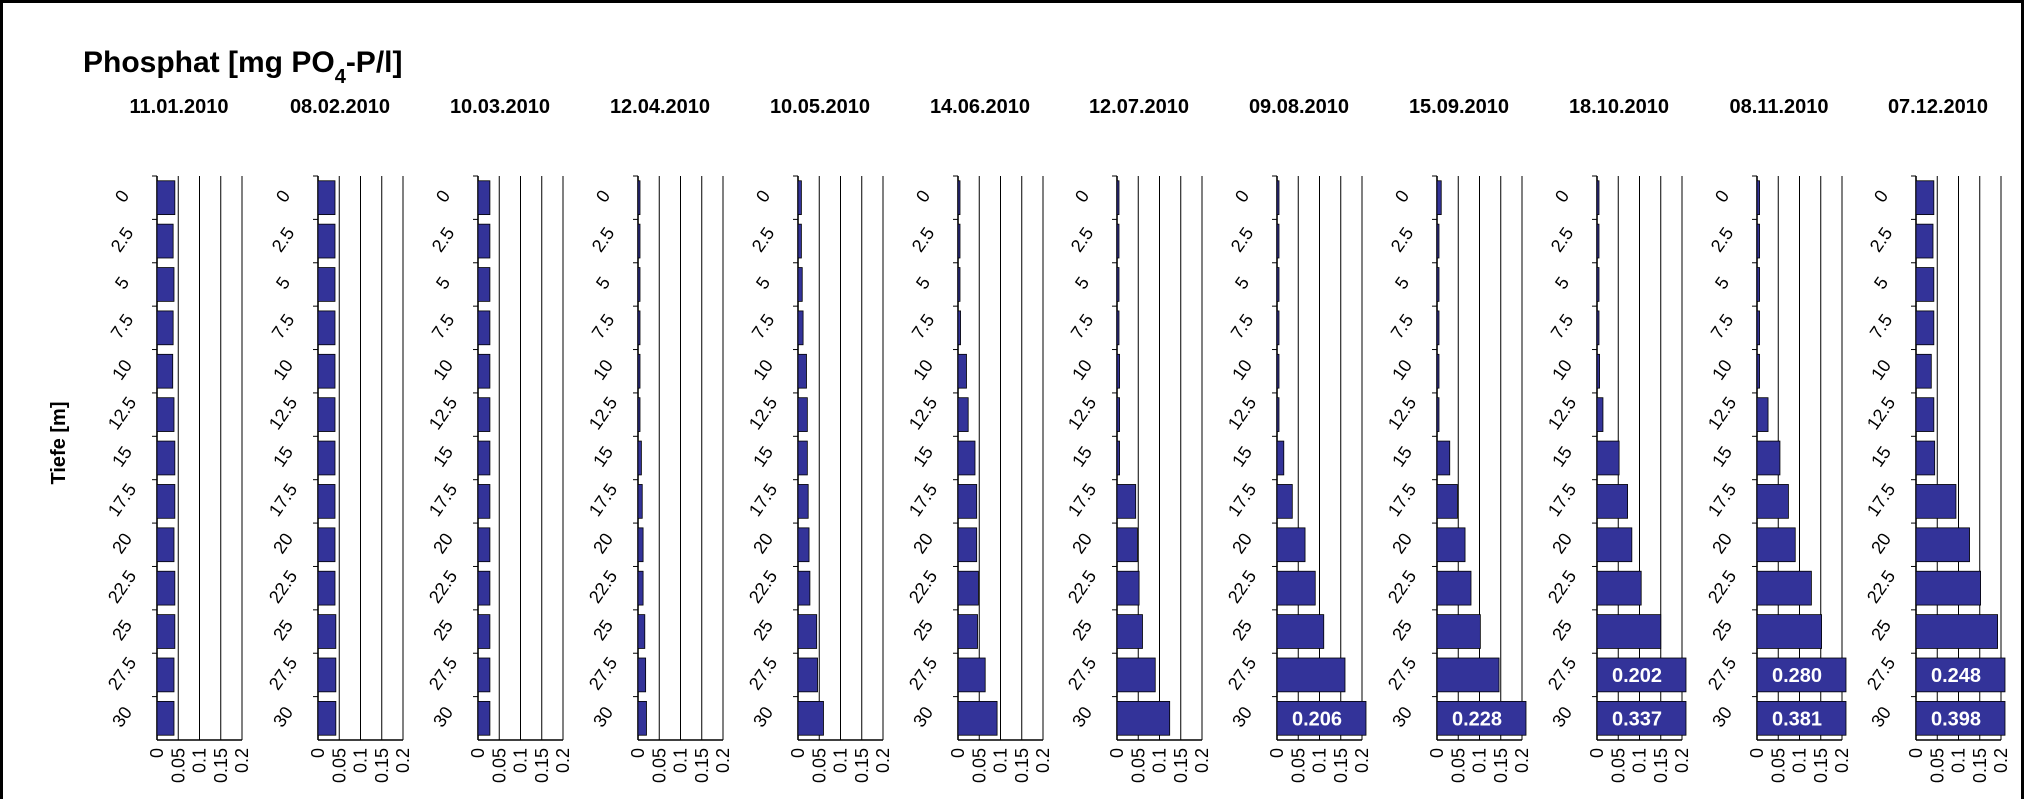 This screenshot has width=2024, height=802. What do you see at coordinates (500, 107) in the screenshot?
I see `panel-date-label: 10.03.2010` at bounding box center [500, 107].